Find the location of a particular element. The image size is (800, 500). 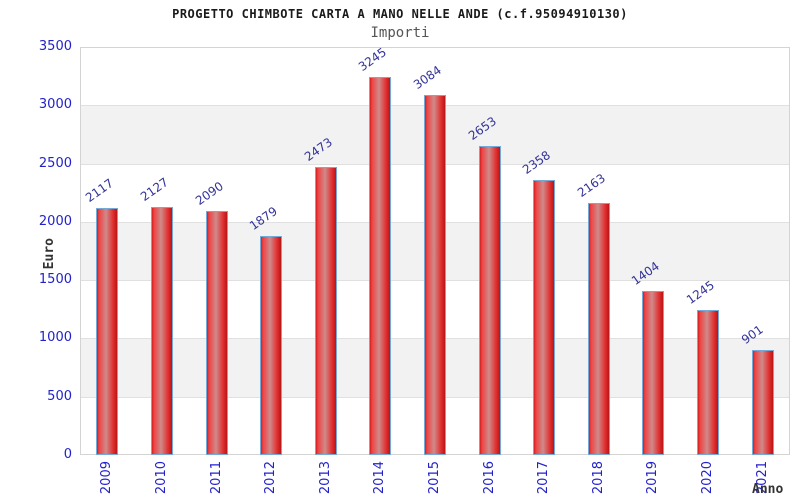

y-tick-label: 3000 is located at coordinates (55, 105).